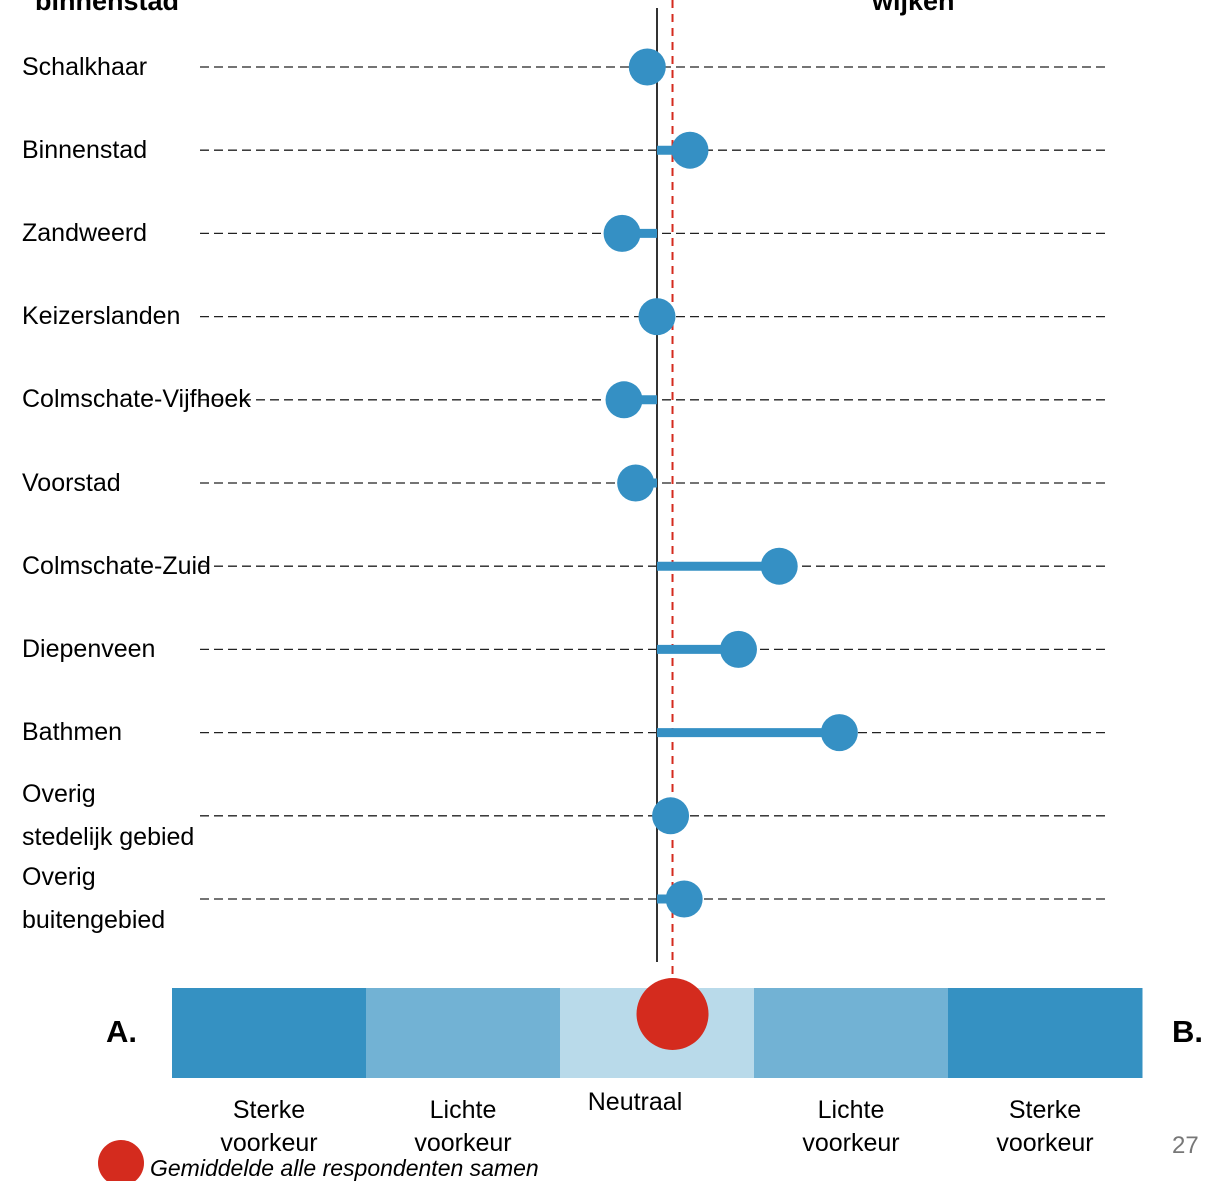 This screenshot has width=1224, height=1181. Describe the element at coordinates (85, 66) in the screenshot. I see `category-label: Schalkhaar` at that location.